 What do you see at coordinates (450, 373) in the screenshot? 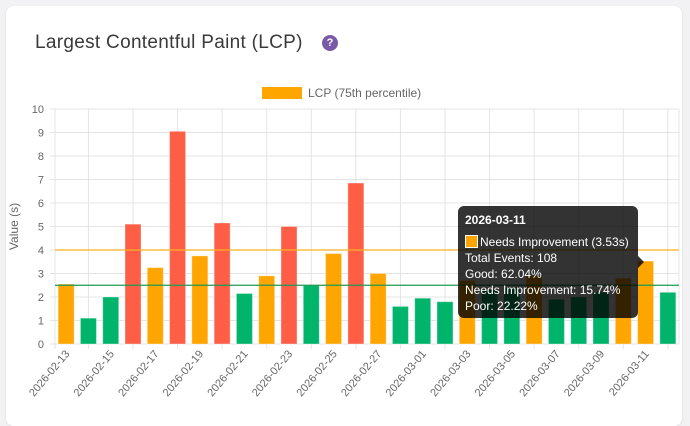
I see `x-tick-label: 2026-03-03` at bounding box center [450, 373].